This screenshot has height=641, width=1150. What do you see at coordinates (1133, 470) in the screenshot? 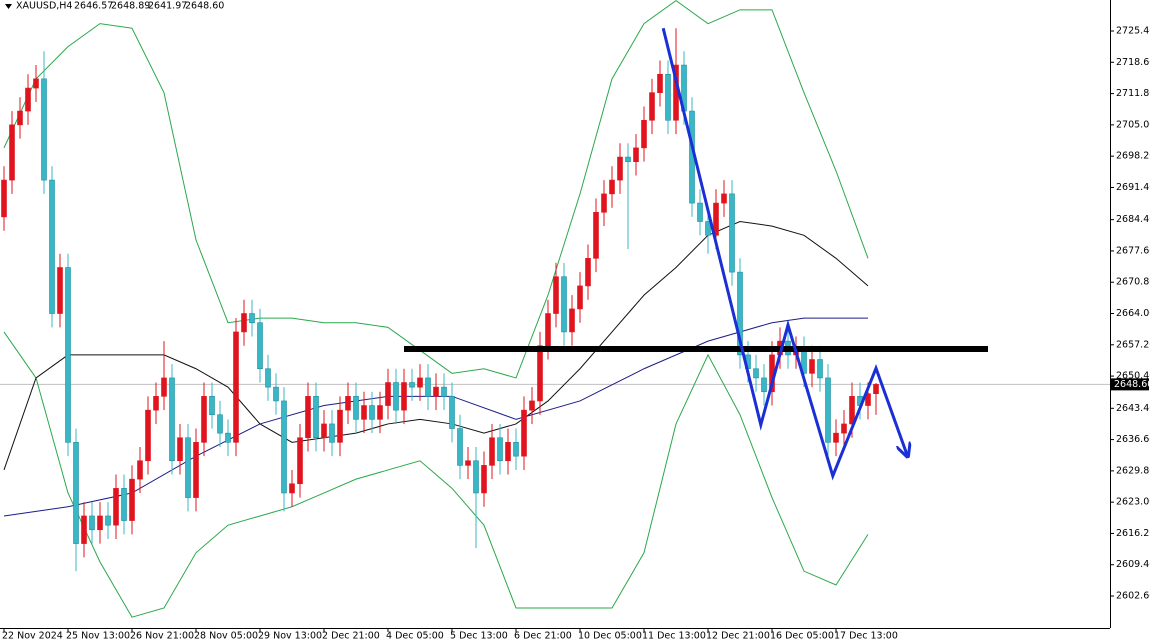
I see `y-tick-label: 2629.80` at bounding box center [1133, 470].